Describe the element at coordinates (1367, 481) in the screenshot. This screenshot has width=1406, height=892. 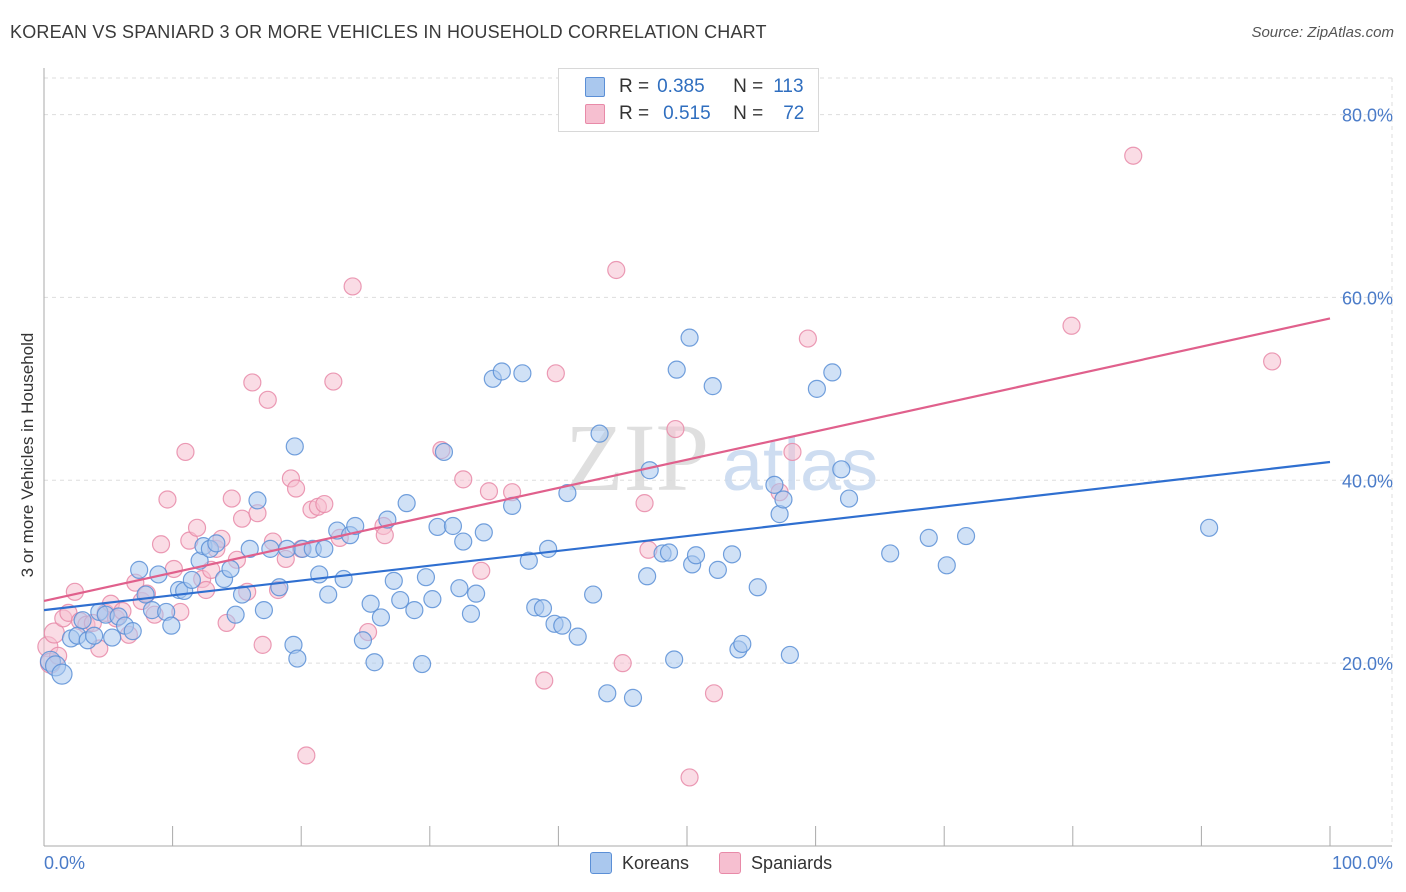
I see `y-tick-label: 40.0%` at that location.